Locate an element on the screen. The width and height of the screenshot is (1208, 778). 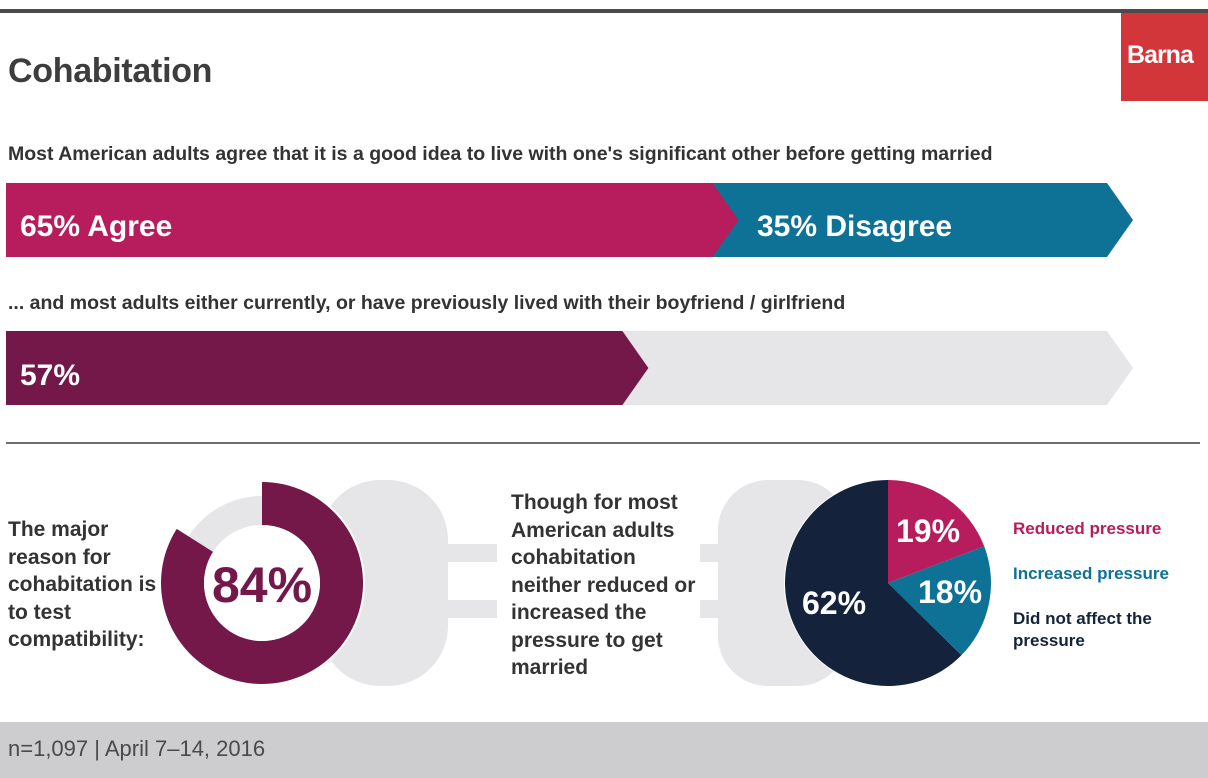
legend-increased: Increased pressure is located at coordinates (1091, 573).